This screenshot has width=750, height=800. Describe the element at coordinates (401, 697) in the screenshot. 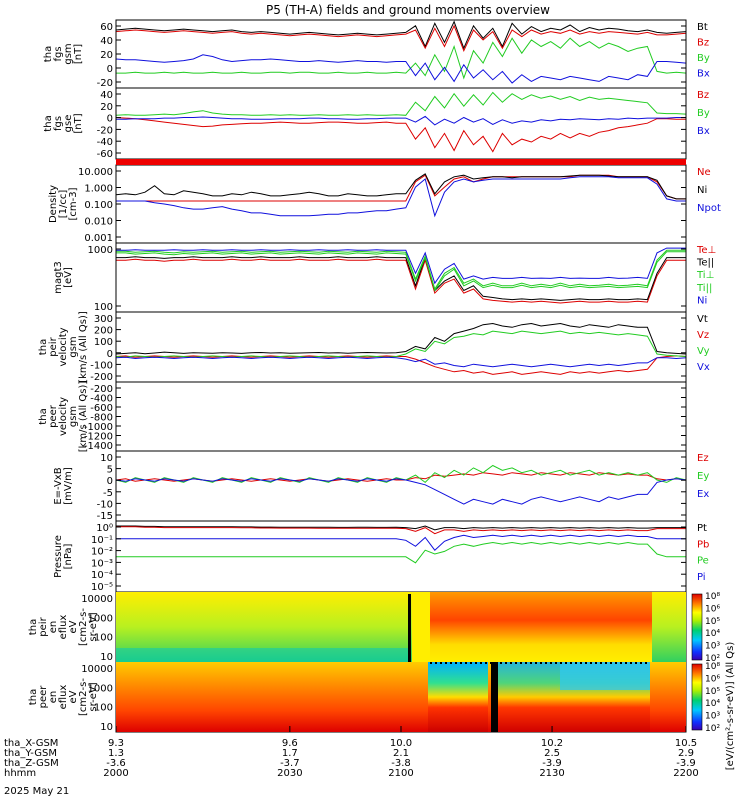

I see `peer-spectrogram` at that location.